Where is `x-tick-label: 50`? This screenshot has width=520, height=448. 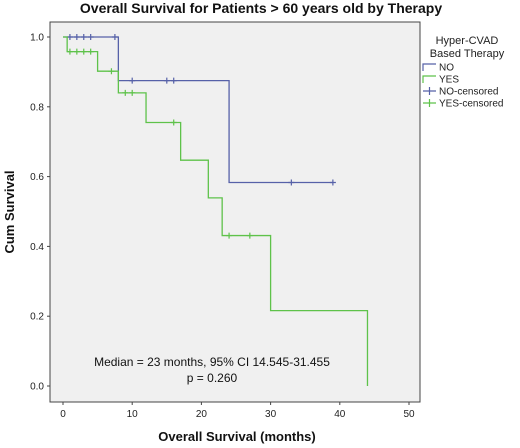 x-tick-label: 50 is located at coordinates (409, 414).